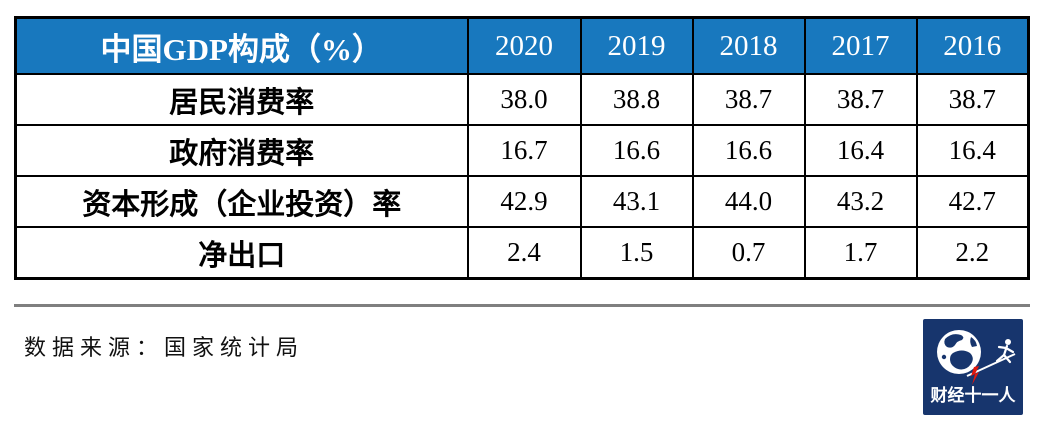 The width and height of the screenshot is (1044, 428). What do you see at coordinates (973, 395) in the screenshot?
I see `logo-wordmark: 财经十一人` at bounding box center [973, 395].